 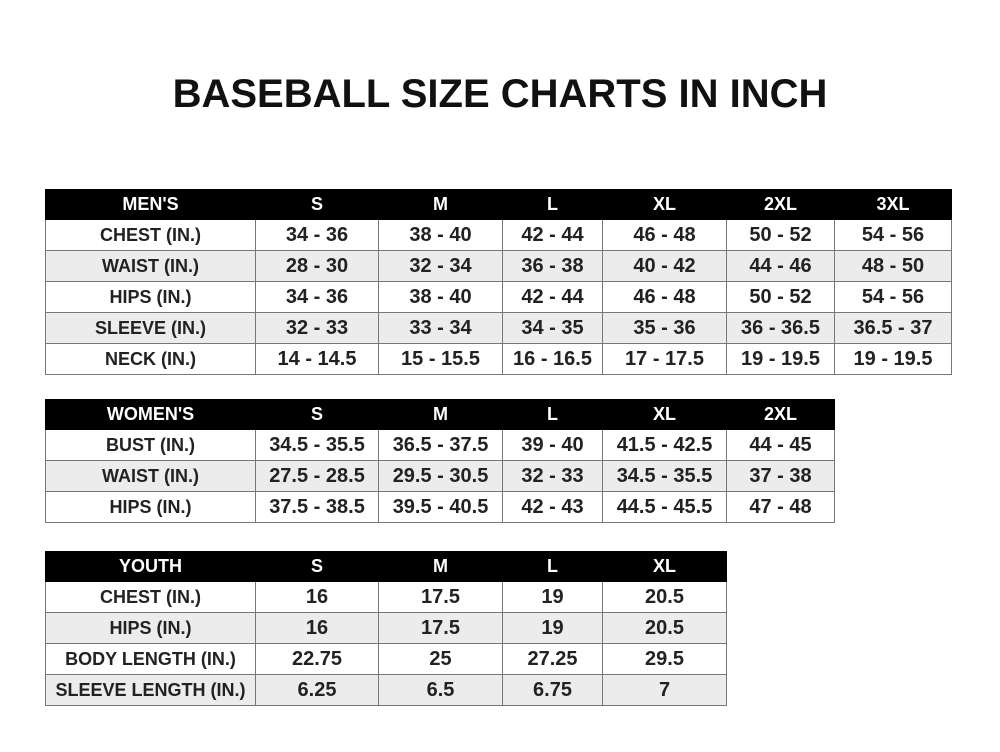 I want to click on size-value-cell: 28 - 30, so click(x=317, y=266).